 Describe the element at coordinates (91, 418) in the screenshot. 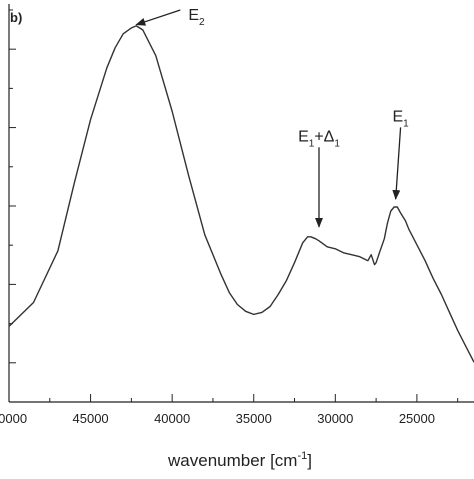

I see `x-tick-label: 45000` at that location.